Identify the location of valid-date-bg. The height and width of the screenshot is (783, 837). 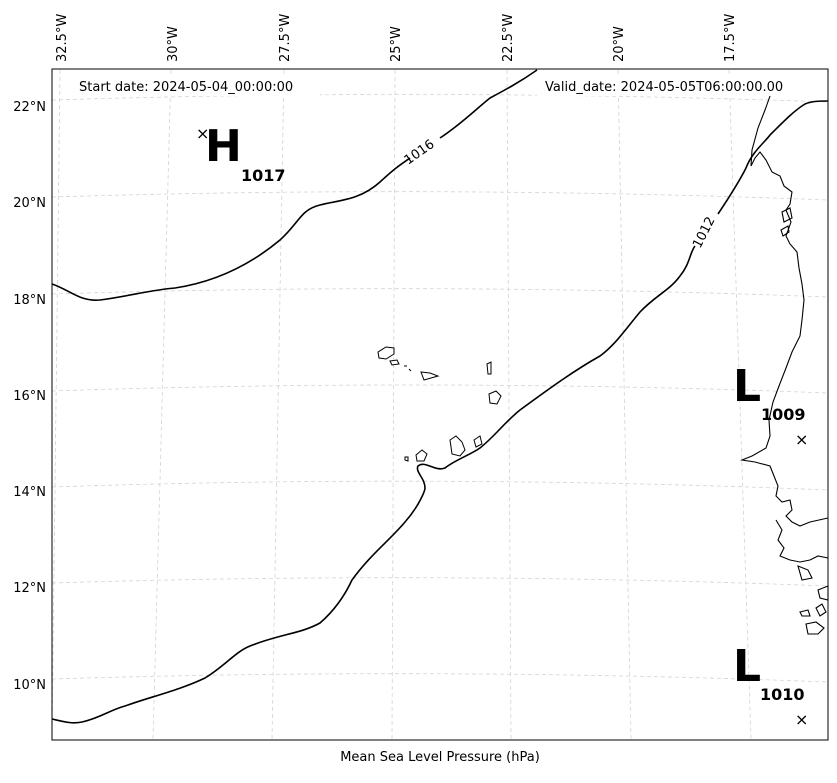
(672, 85).